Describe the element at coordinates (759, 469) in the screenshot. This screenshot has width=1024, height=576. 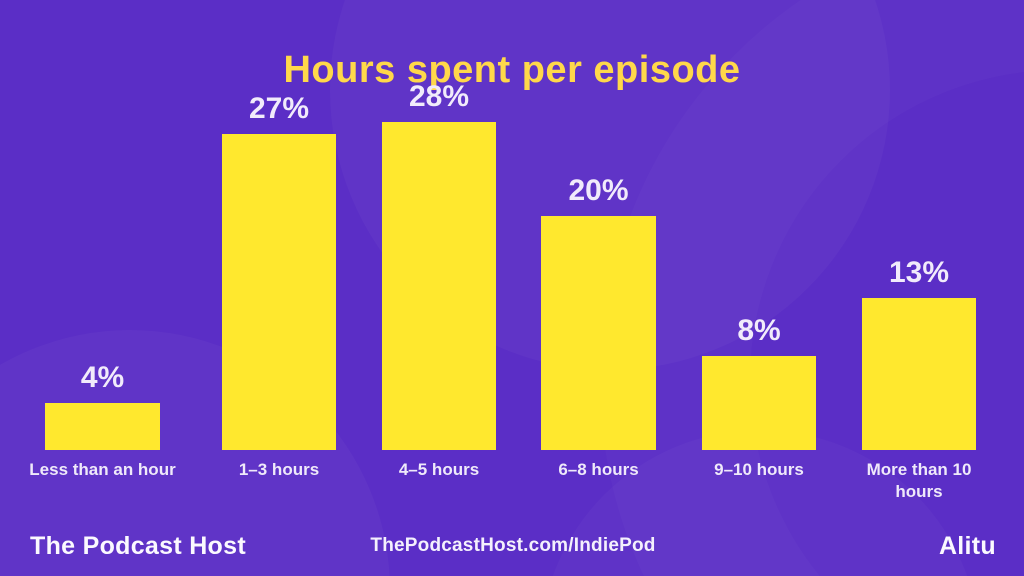
I see `bar-category-label: 9–10 hours` at that location.